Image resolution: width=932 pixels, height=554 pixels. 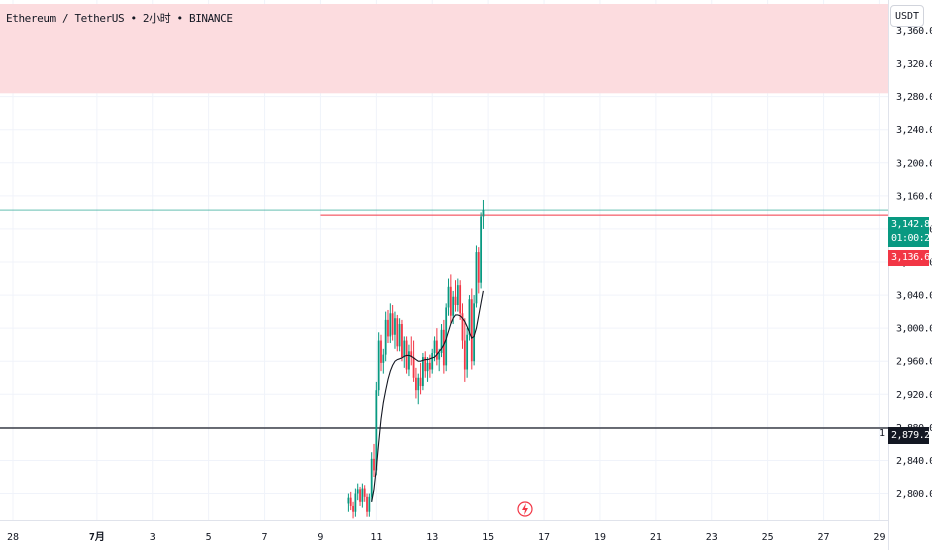 I want to click on last-price-value: 3,142.83, so click(x=911, y=224).